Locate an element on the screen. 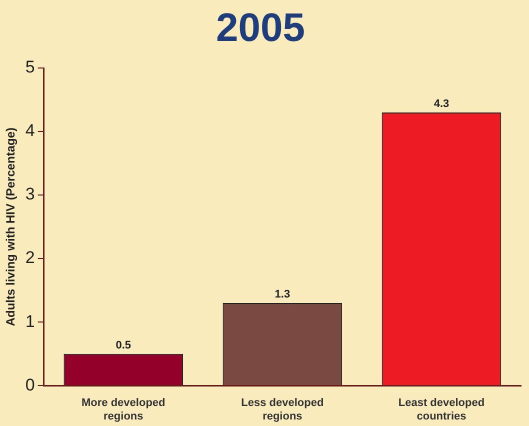 The width and height of the screenshot is (529, 426). chart-title: 2005 is located at coordinates (260, 28).